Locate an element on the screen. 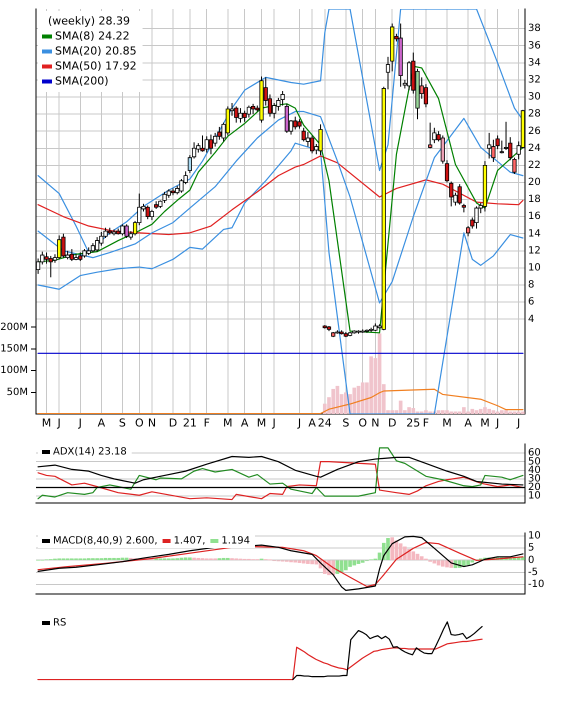 This screenshot has height=706, width=566. y2-tick-label: 150M is located at coordinates (14, 348).